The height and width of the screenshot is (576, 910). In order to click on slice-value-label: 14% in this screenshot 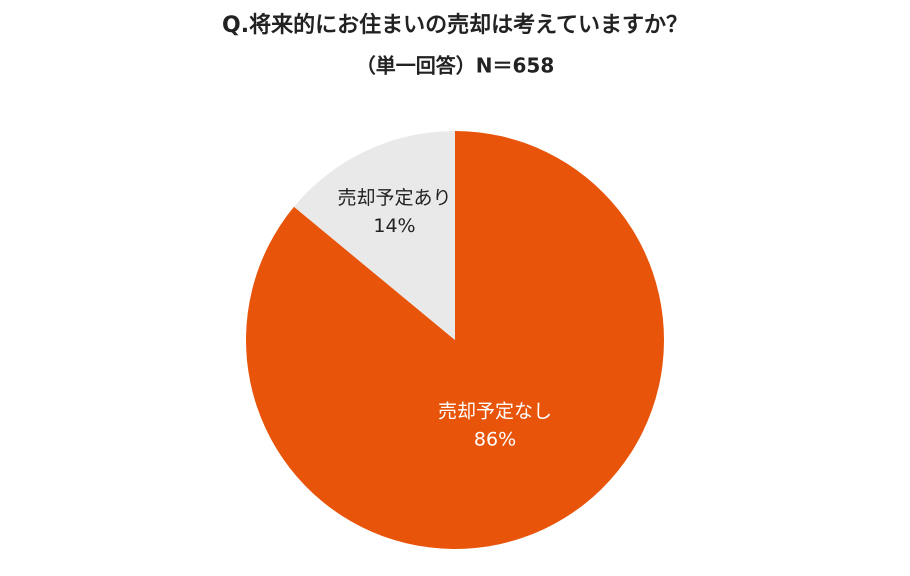, I will do `click(394, 226)`.